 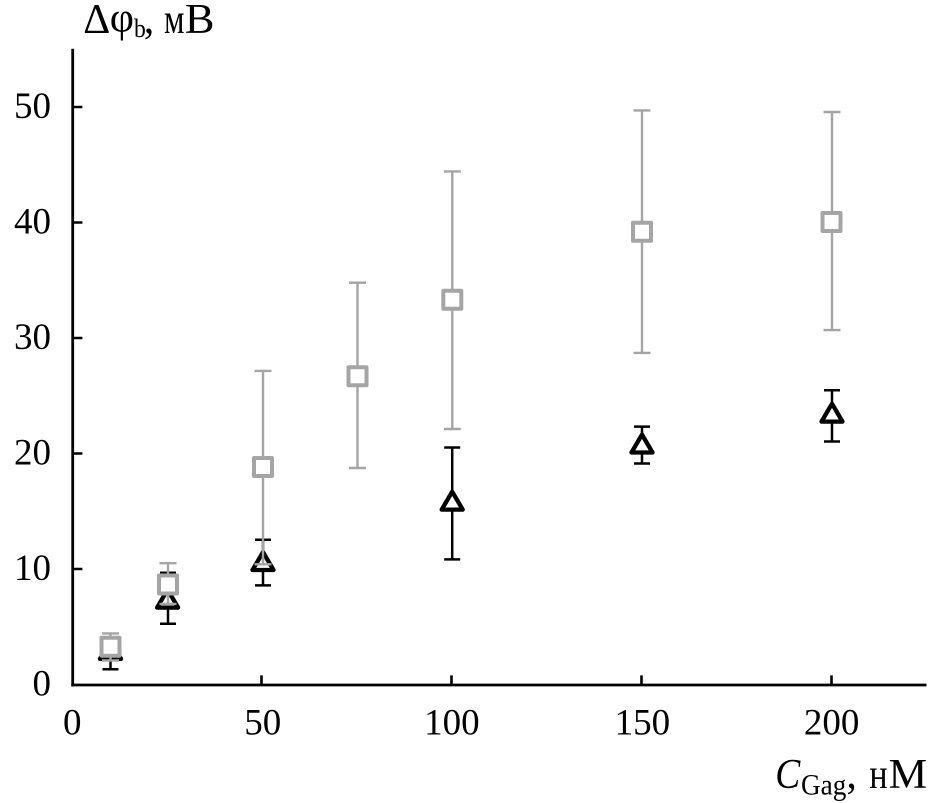 What do you see at coordinates (452, 723) in the screenshot?
I see `svg-text: 100` at bounding box center [452, 723].